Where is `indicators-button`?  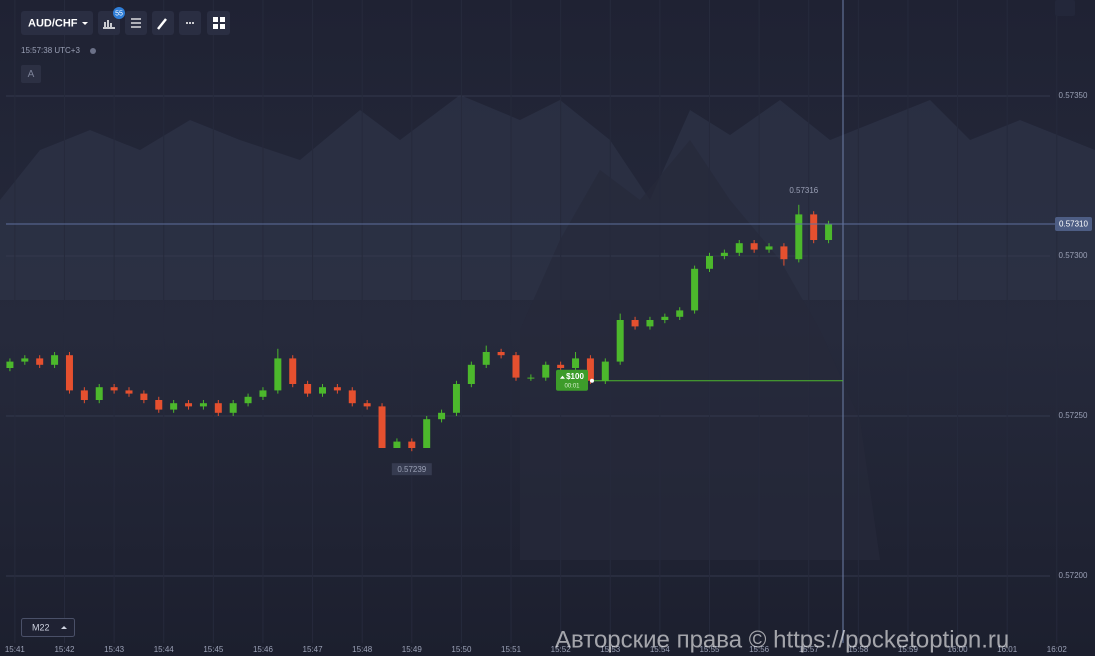
indicators-button is located at coordinates (109, 23).